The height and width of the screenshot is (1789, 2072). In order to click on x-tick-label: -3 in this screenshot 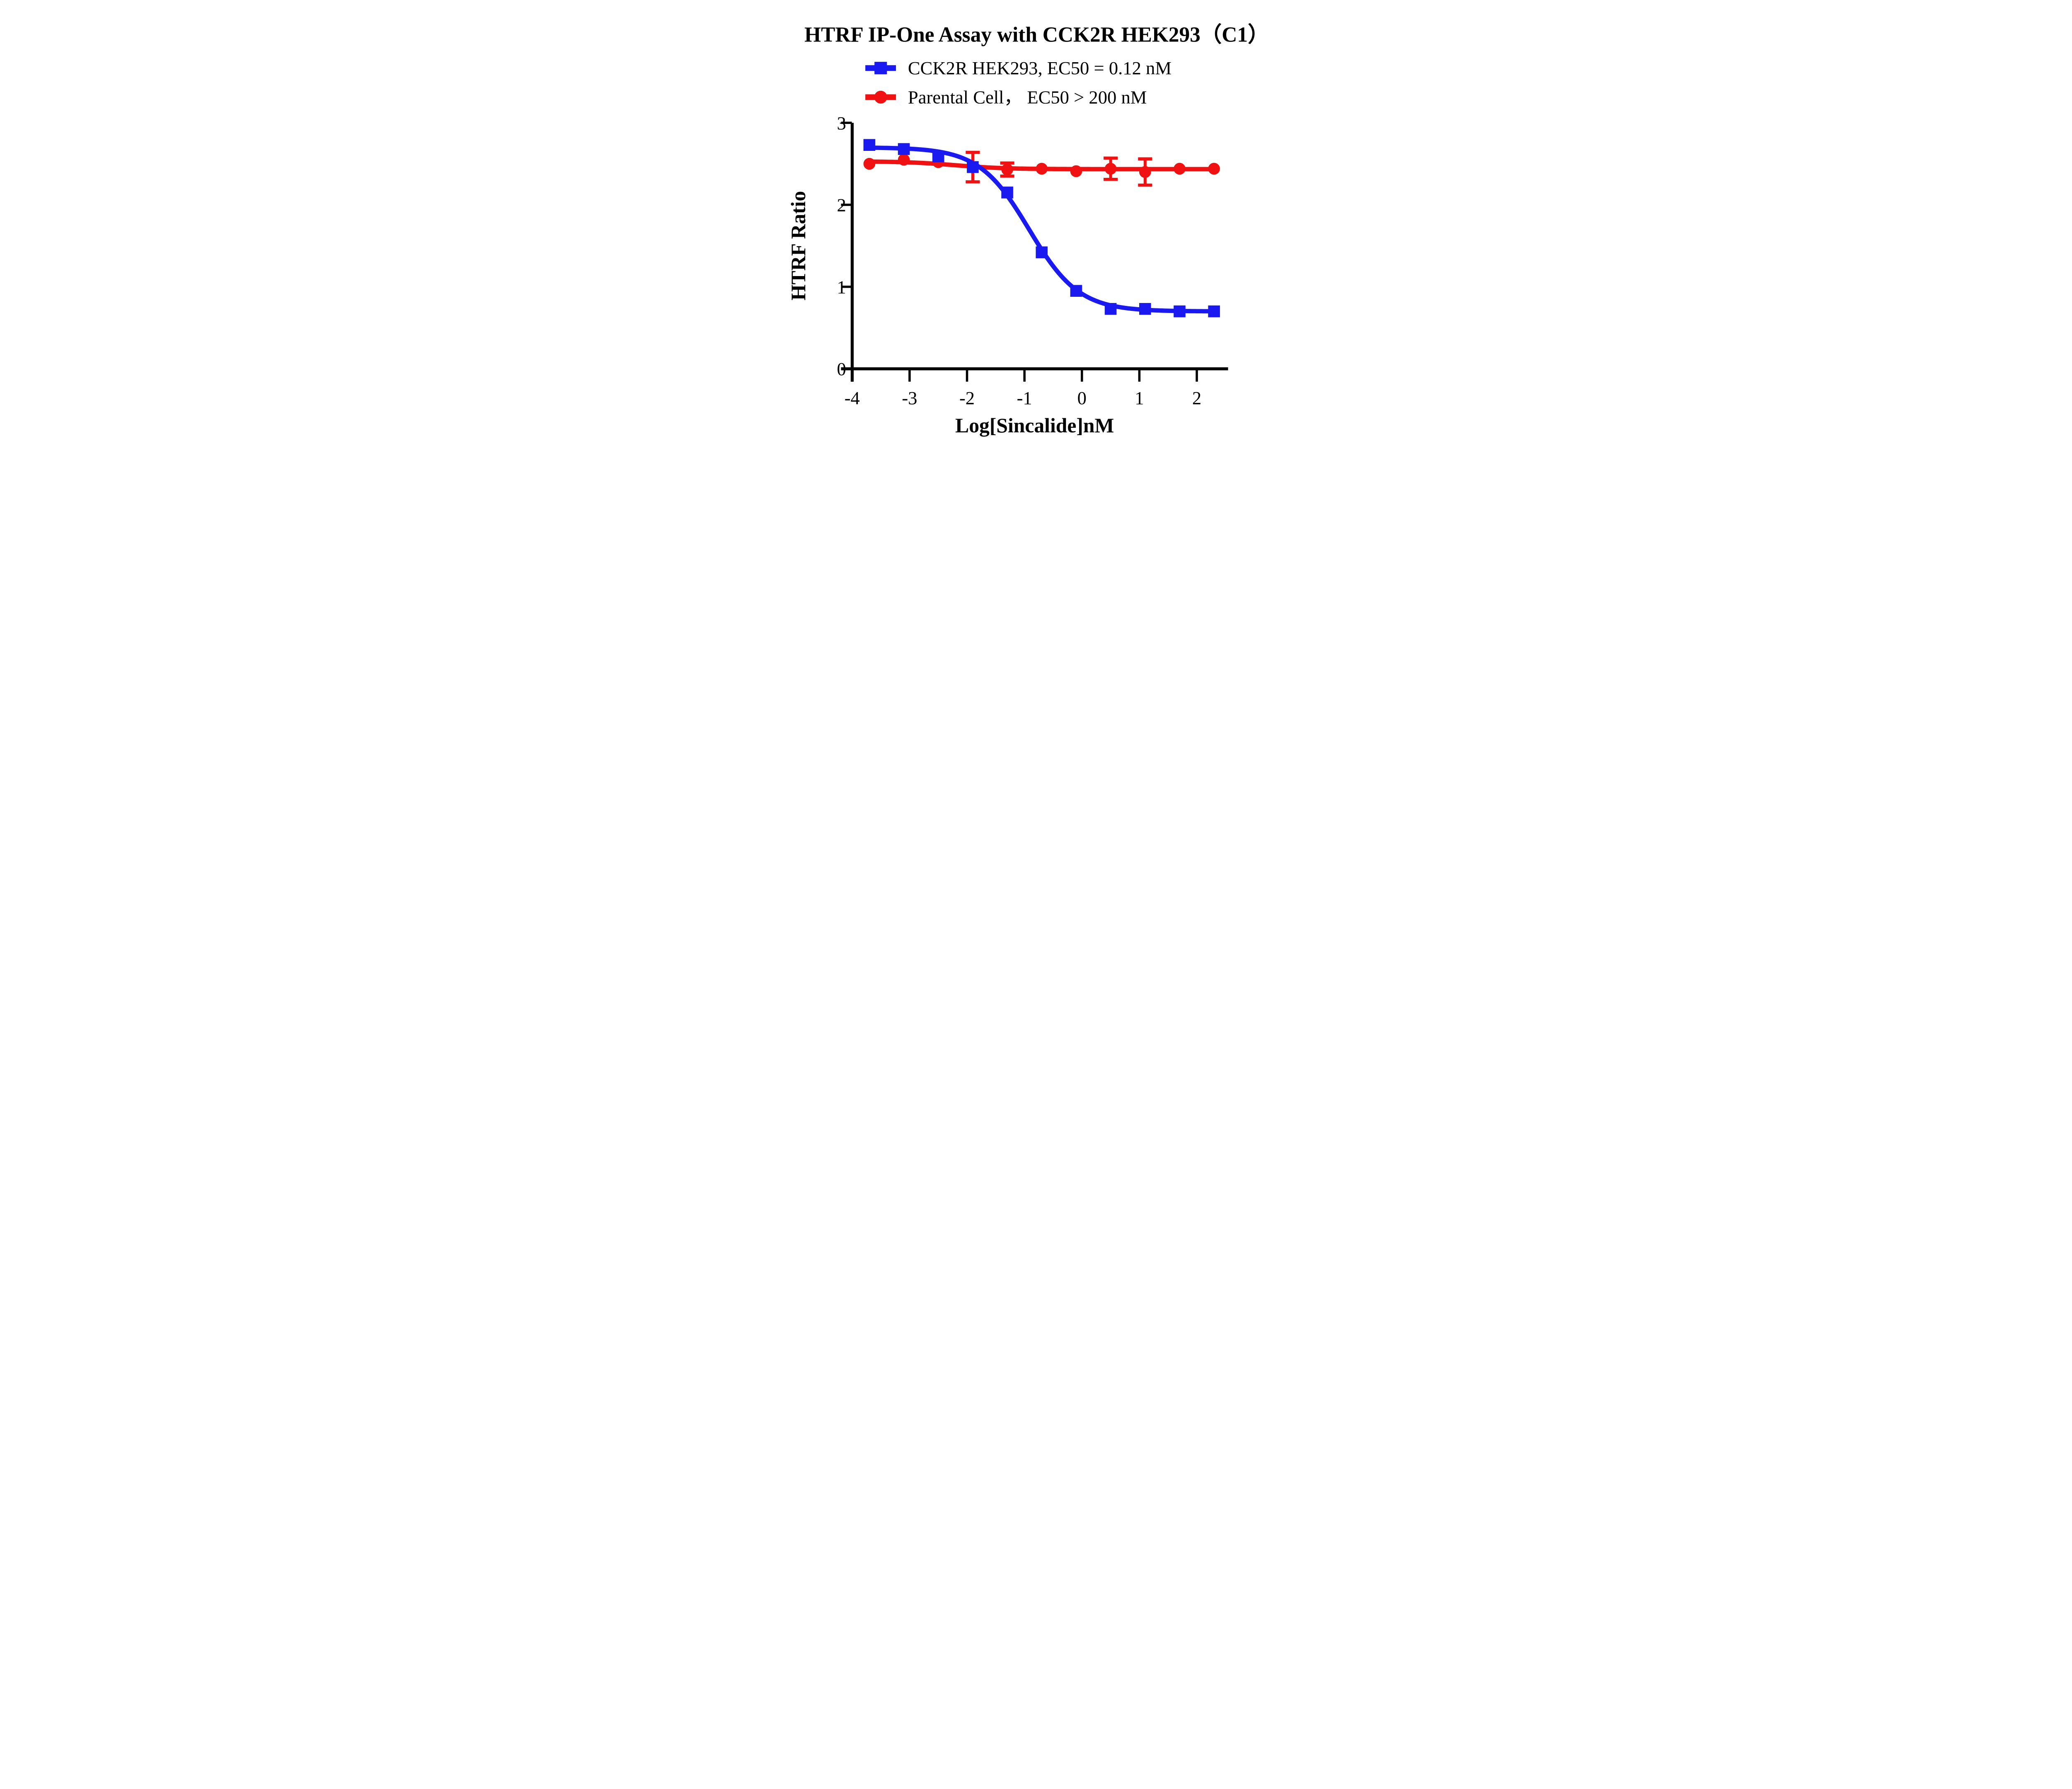, I will do `click(909, 398)`.